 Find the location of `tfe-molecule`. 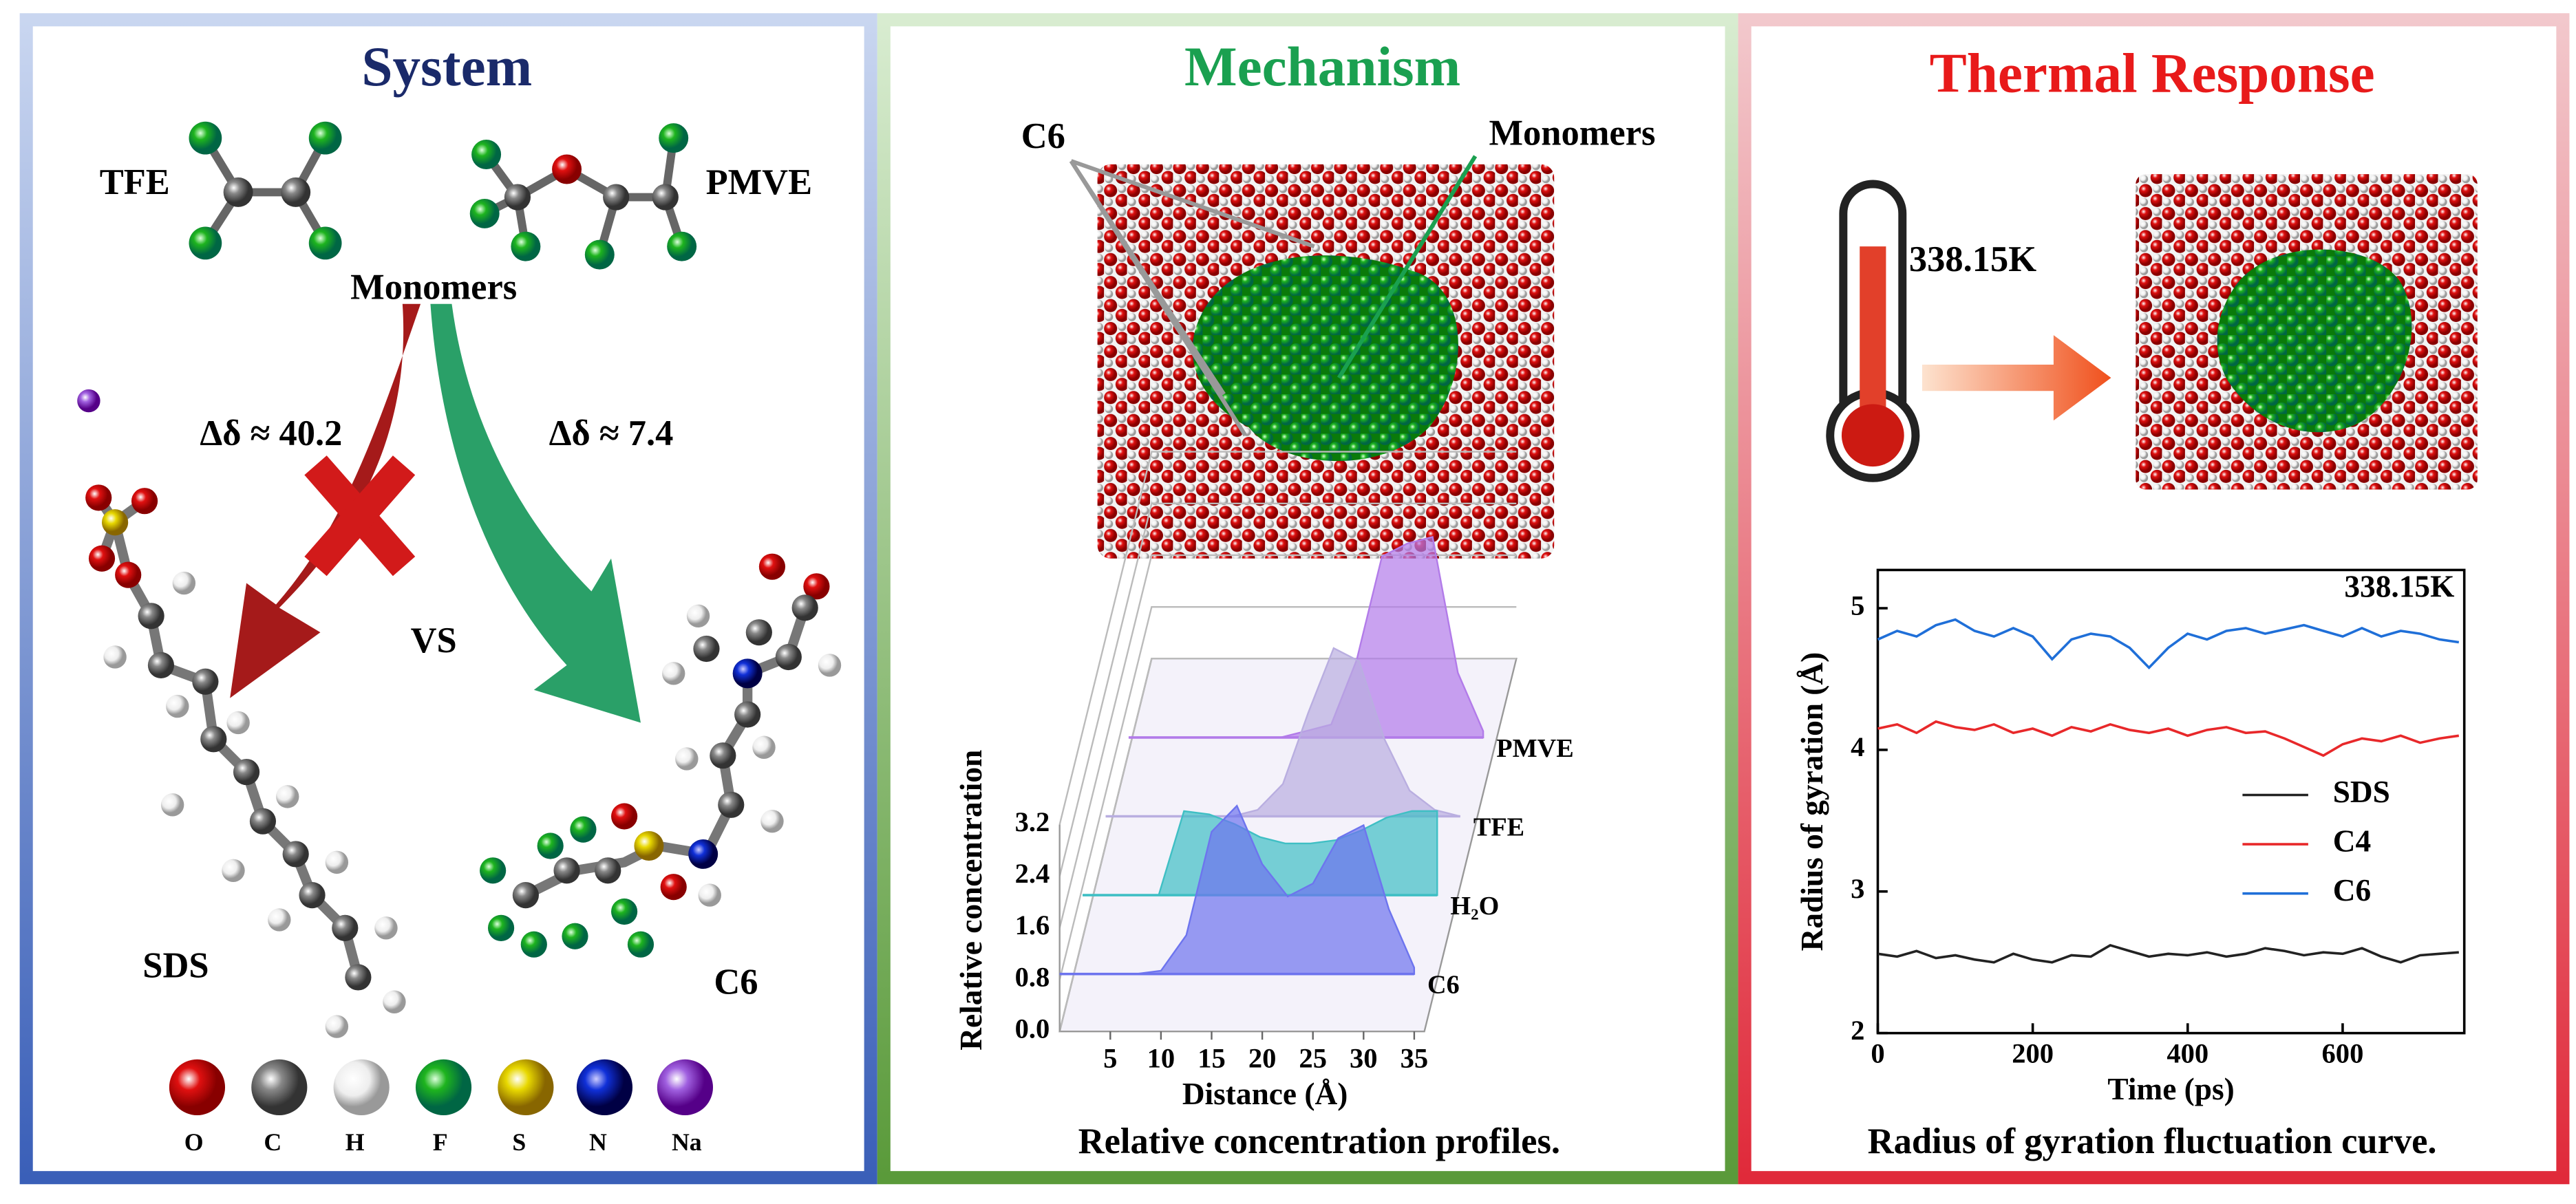

tfe-molecule is located at coordinates (265, 190).